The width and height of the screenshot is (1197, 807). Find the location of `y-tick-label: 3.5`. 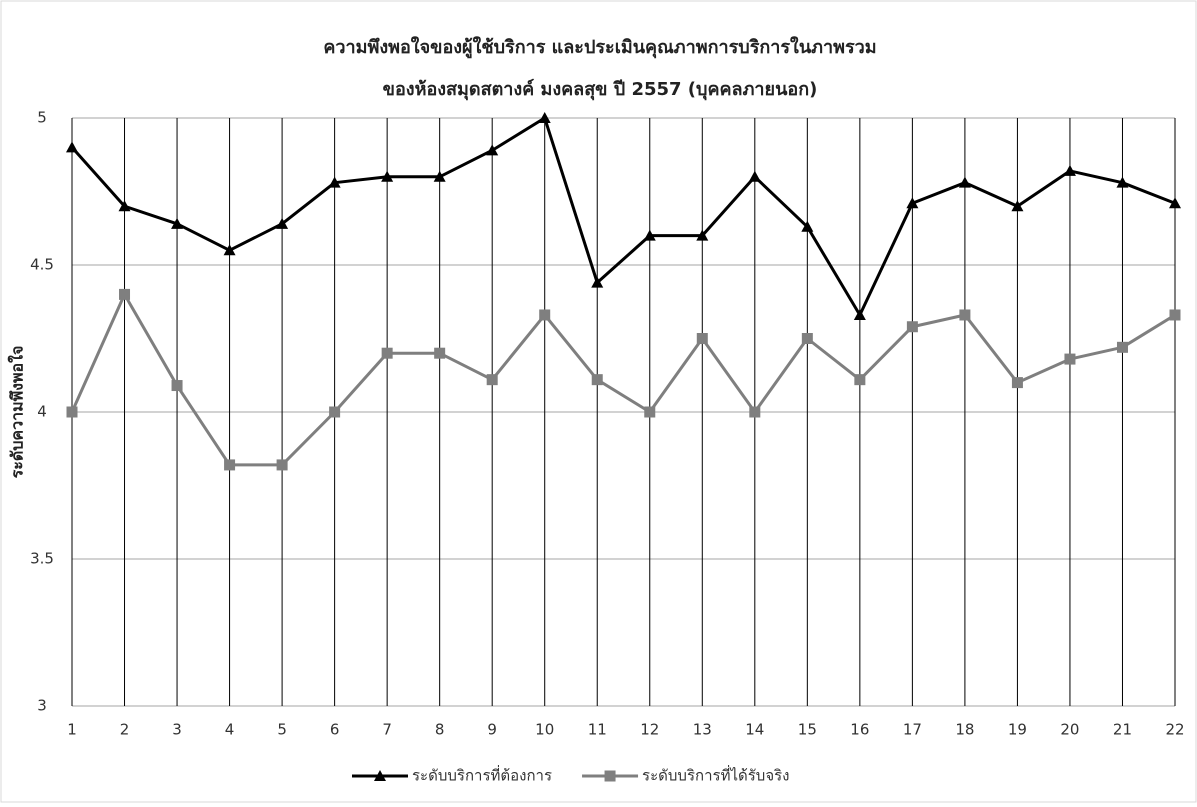

y-tick-label: 3.5 is located at coordinates (42, 559).